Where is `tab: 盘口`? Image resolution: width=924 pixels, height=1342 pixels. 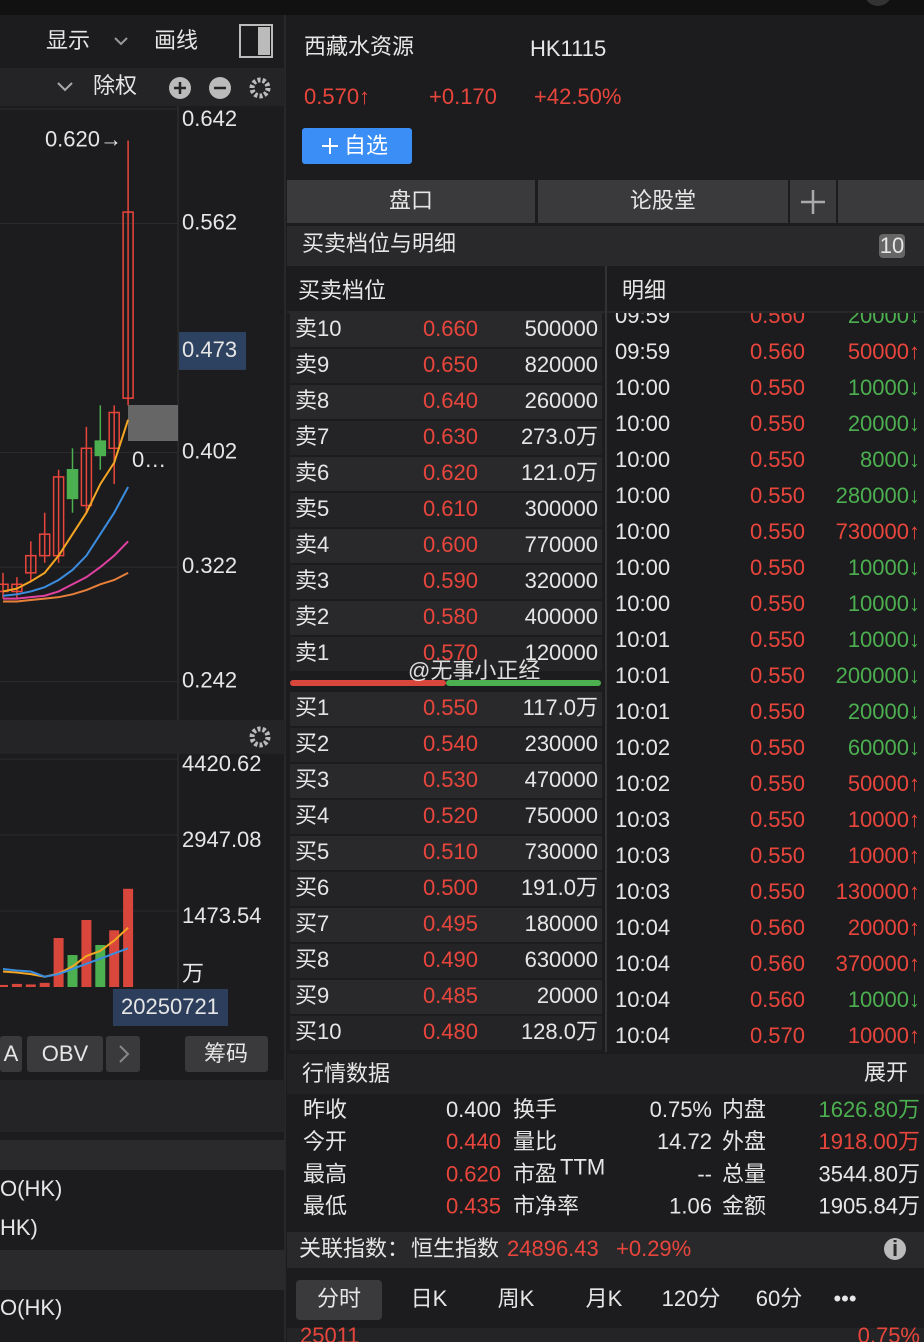 tab: 盘口 is located at coordinates (411, 200).